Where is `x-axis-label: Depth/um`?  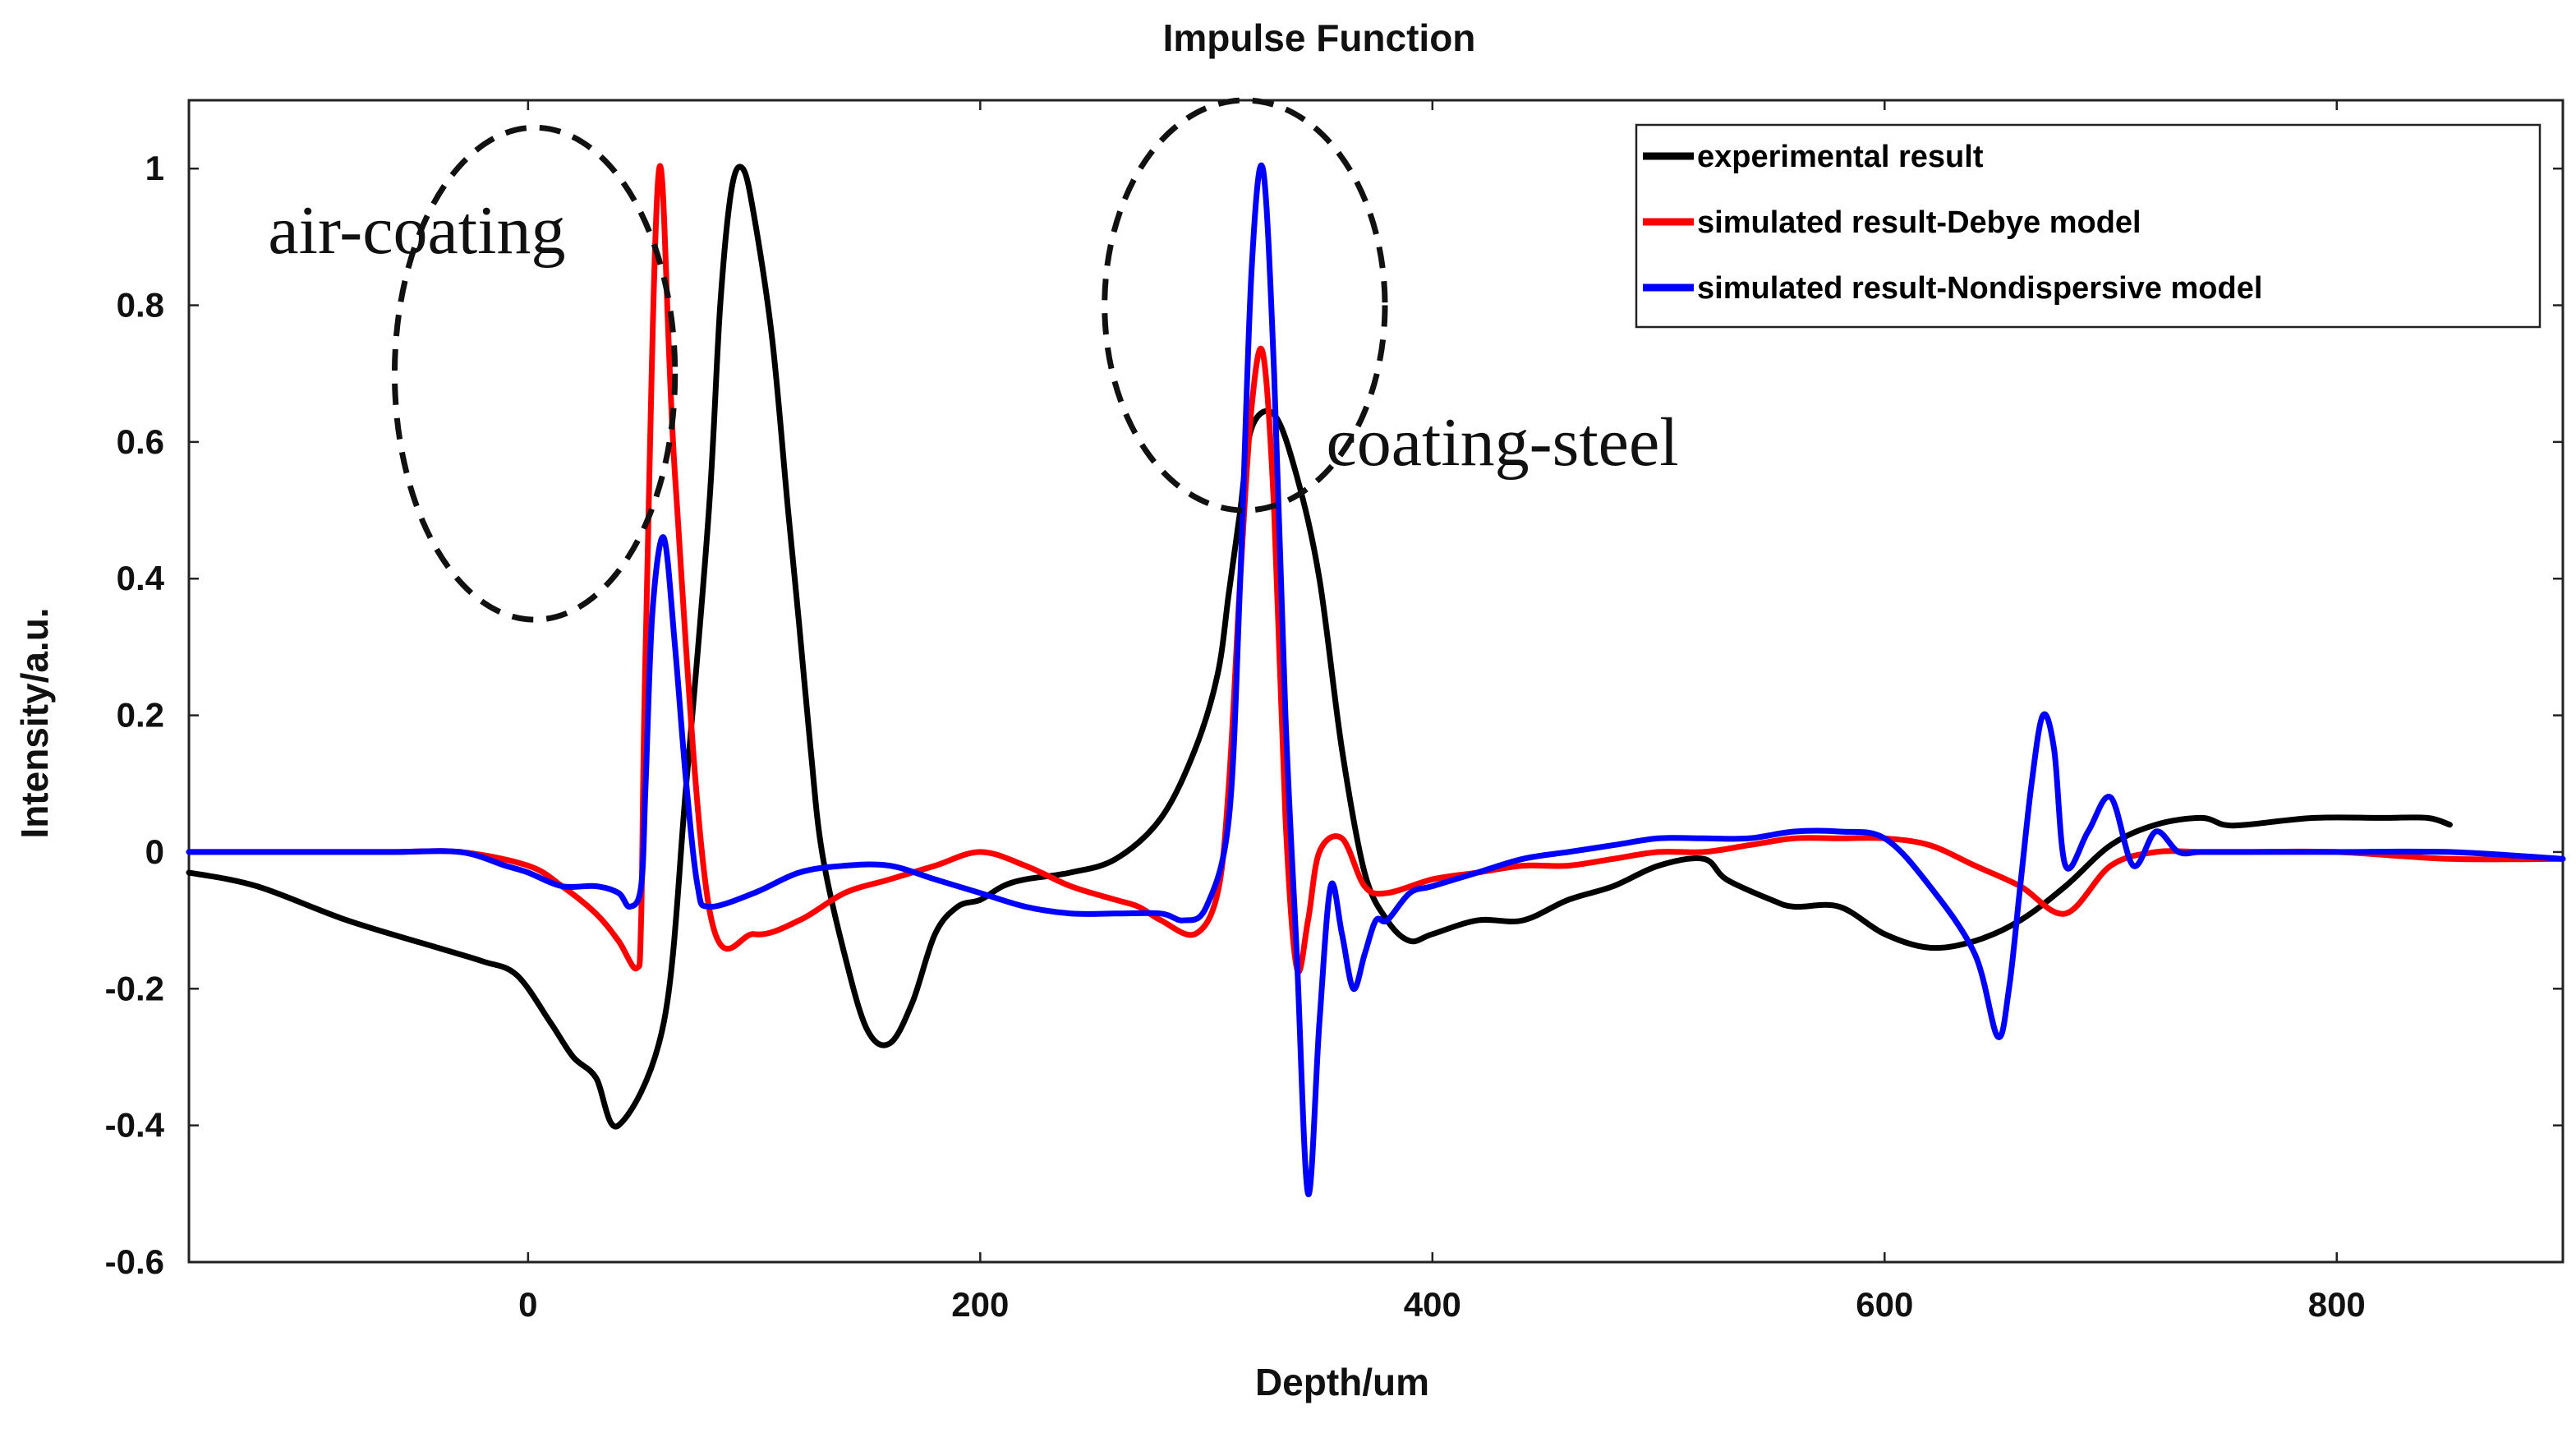 x-axis-label: Depth/um is located at coordinates (1342, 1382).